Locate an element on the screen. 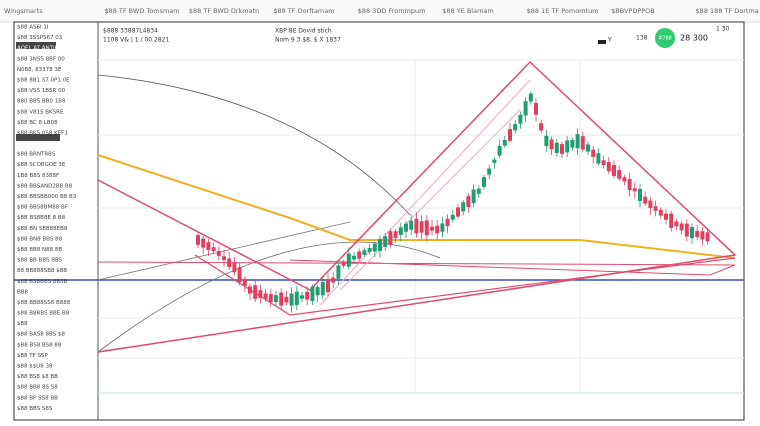  sidebar-row: $88 AS6I 1I is located at coordinates (33, 28).